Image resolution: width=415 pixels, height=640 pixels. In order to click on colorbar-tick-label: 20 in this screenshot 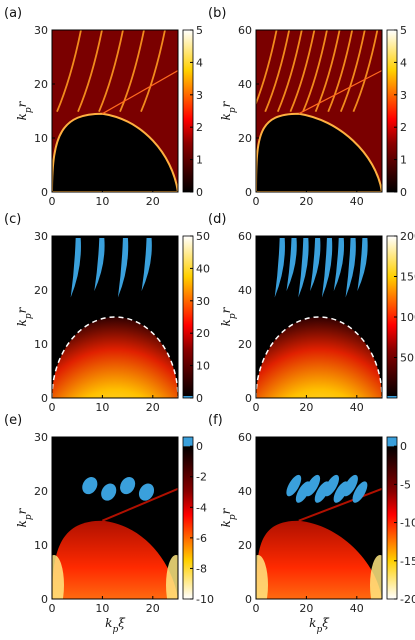, I will do `click(203, 333)`.